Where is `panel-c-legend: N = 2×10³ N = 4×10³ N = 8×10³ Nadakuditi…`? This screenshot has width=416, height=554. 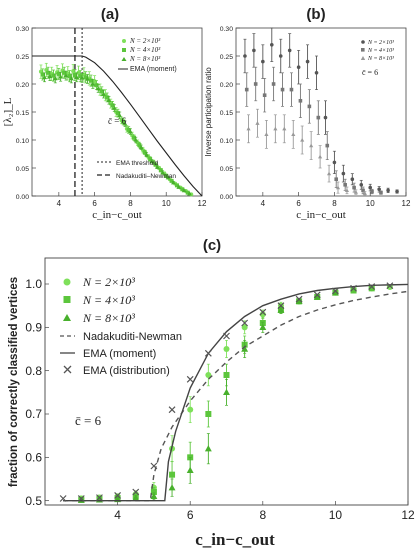 panel-c-legend: N = 2×10³ N = 4×10³ N = 8×10³ Nadakuditi… is located at coordinates (121, 326).